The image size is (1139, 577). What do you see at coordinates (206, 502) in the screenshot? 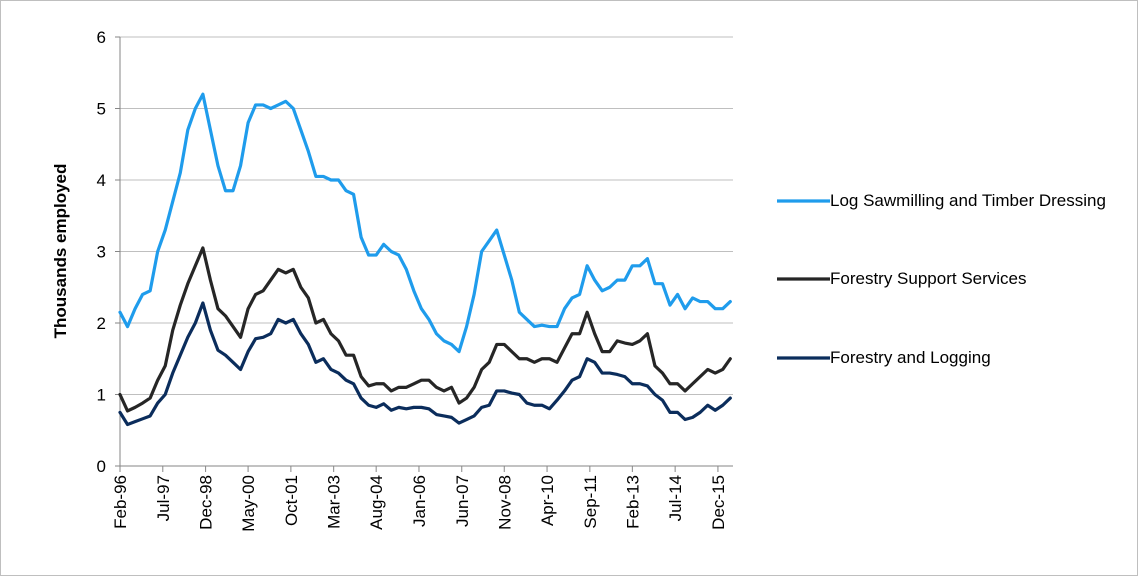
I see `x-tick-label: Dec-98` at bounding box center [206, 502].